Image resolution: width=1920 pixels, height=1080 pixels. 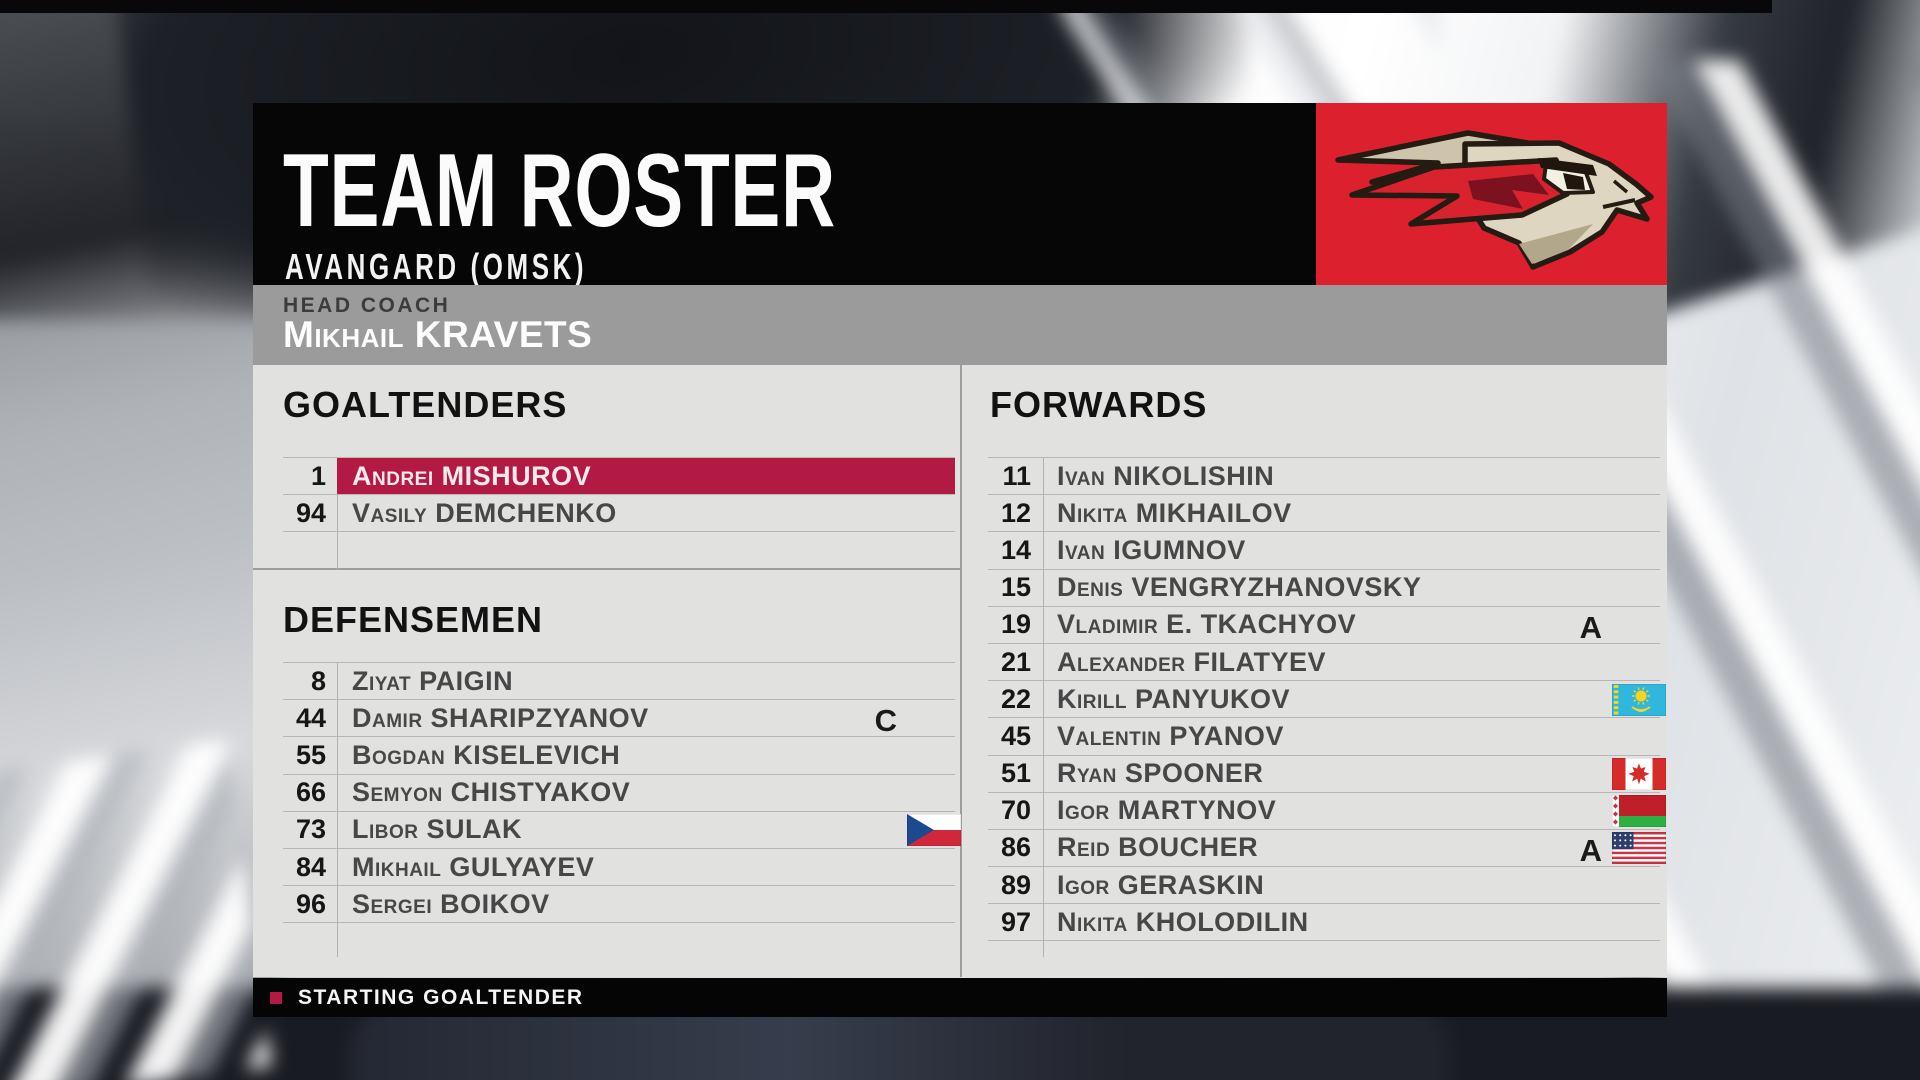 I want to click on header: TEAM ROSTER AVANGARD (OMSK), so click(x=784, y=194).